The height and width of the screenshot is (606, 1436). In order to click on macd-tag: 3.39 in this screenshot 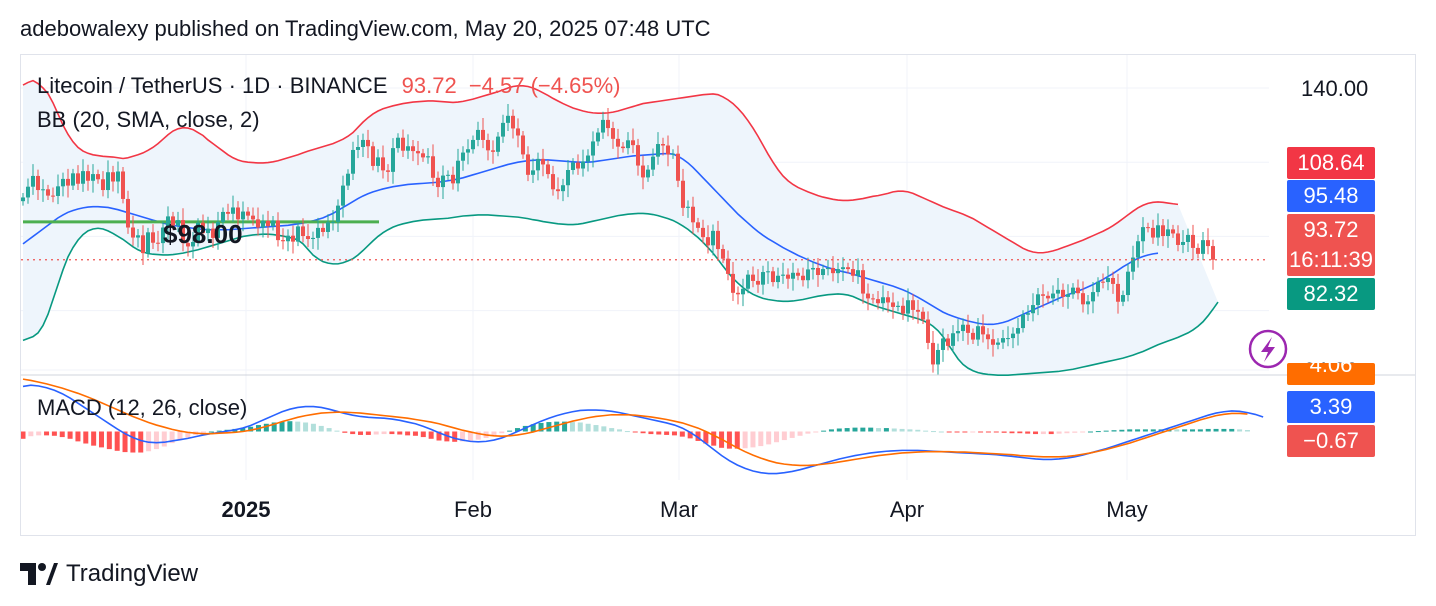, I will do `click(1331, 407)`.